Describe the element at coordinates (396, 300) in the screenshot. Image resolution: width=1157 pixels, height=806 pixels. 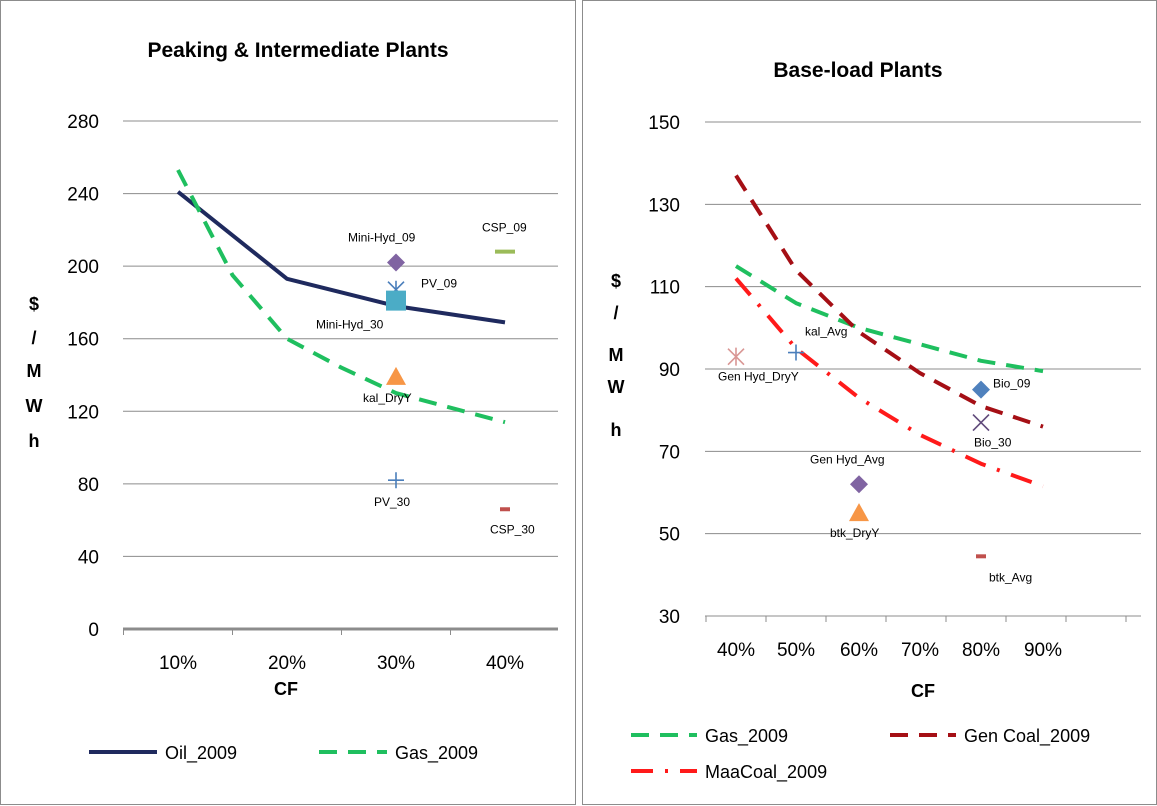
I see `marker-square` at that location.